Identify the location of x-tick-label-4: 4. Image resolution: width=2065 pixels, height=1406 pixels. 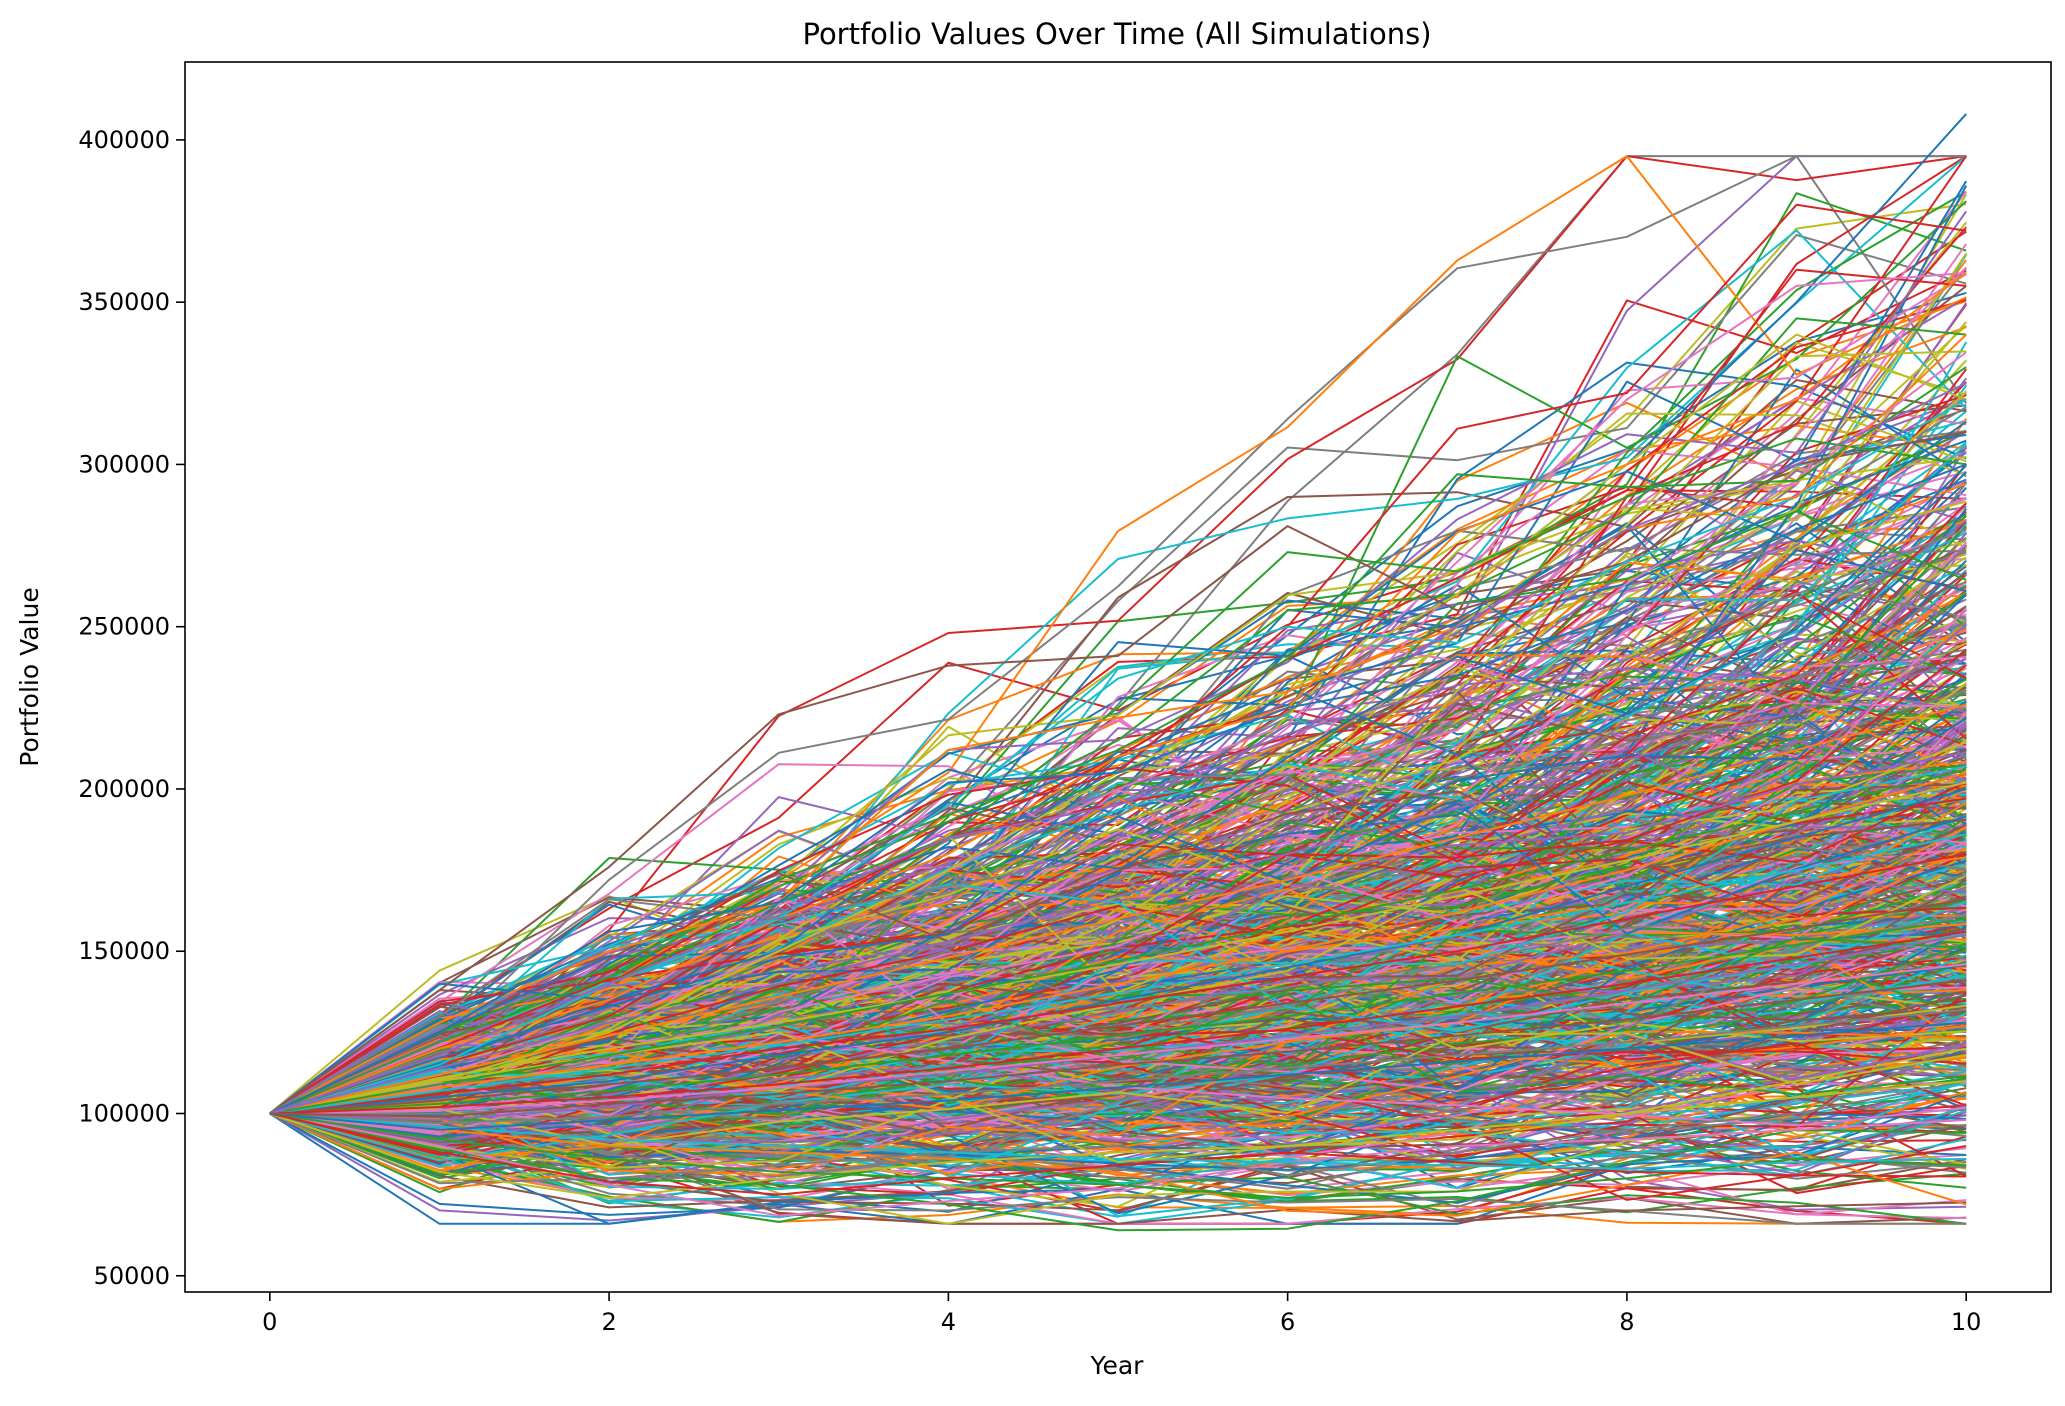
(948, 1322).